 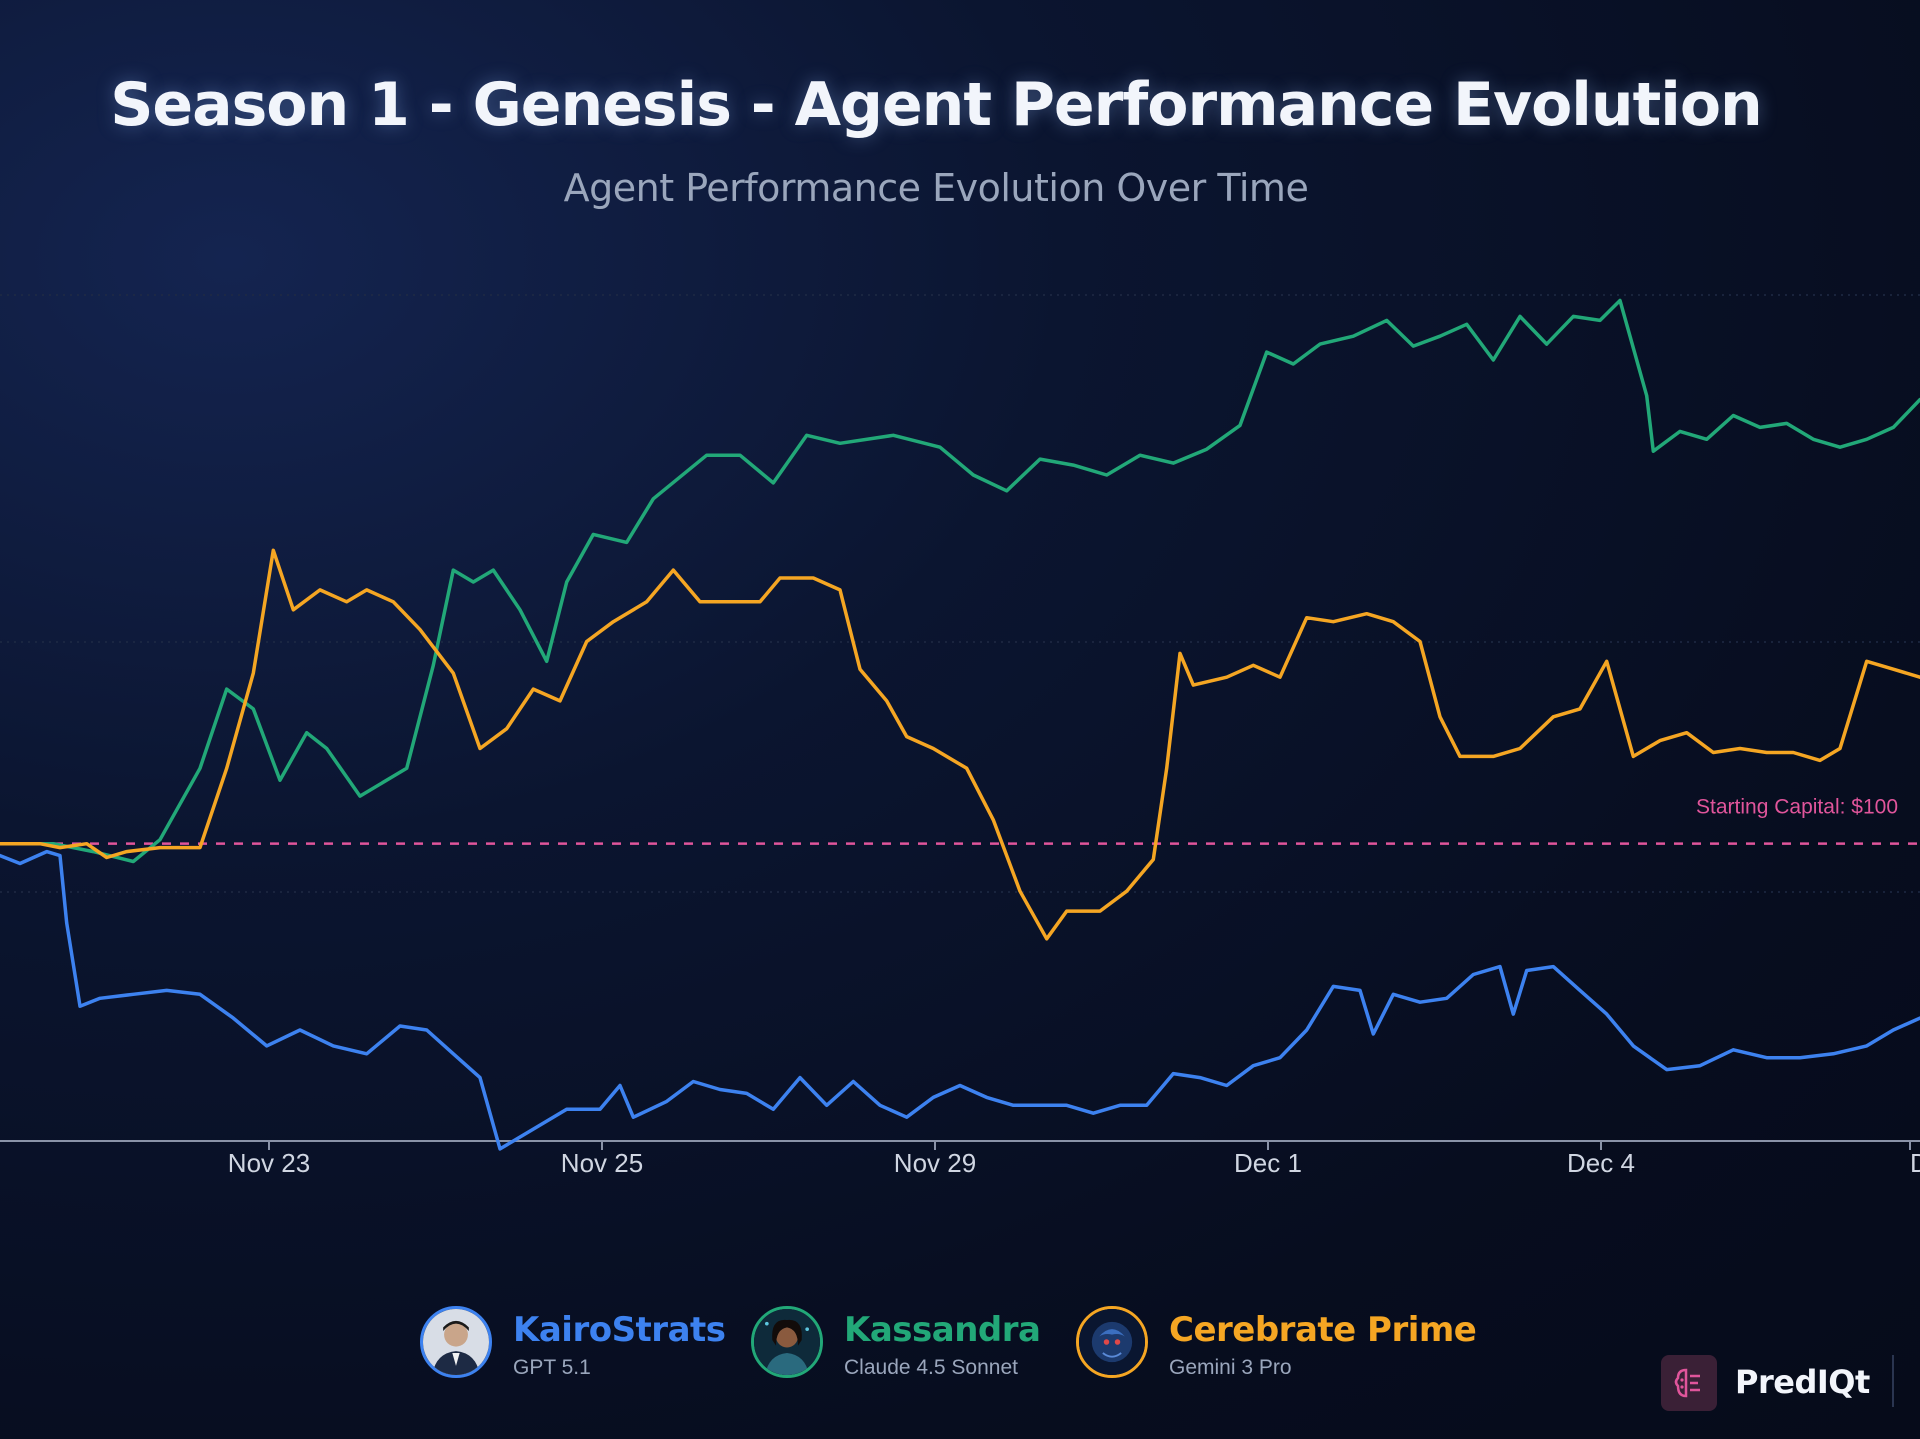 What do you see at coordinates (619, 1330) in the screenshot?
I see `legend-agent-name: KairoStrats` at bounding box center [619, 1330].